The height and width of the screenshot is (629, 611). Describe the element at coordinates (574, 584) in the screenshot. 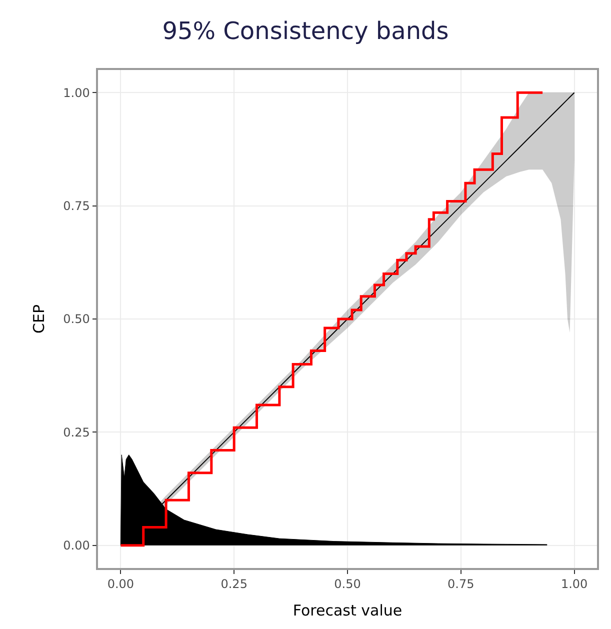

I see `x-tick-label: 1.00` at that location.